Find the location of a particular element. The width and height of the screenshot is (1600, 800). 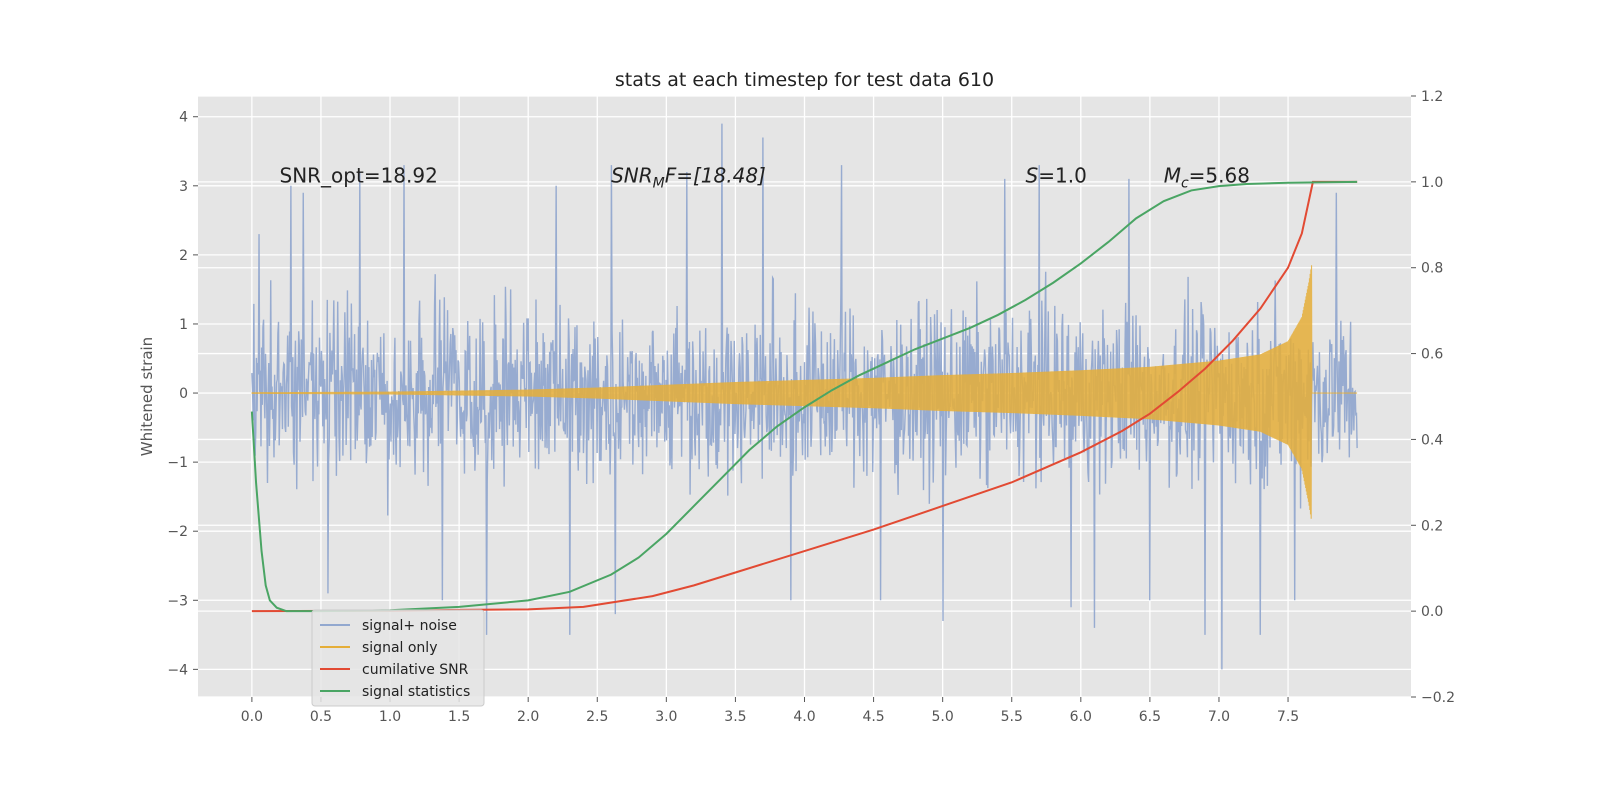

x-tick-label: 1.0 is located at coordinates (390, 717).